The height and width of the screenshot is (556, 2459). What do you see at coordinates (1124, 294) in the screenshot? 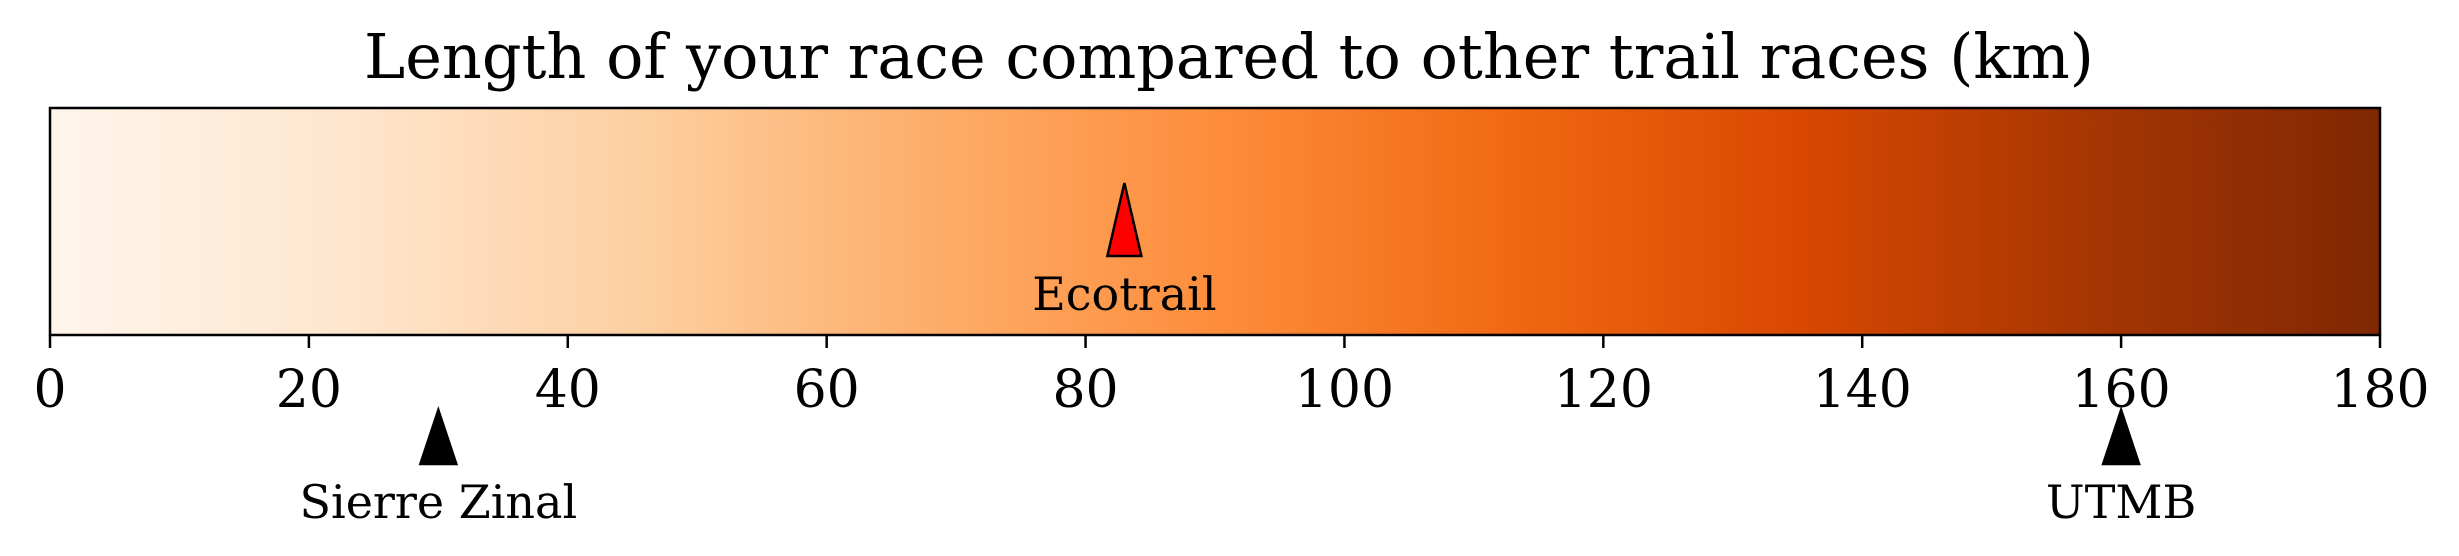
I see `race-label-ecotrail: Ecotrail` at bounding box center [1124, 294].